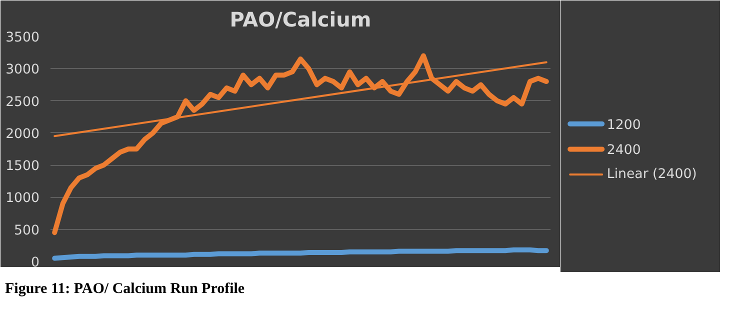 Image resolution: width=748 pixels, height=334 pixels. I want to click on y-tick-label: 1500, so click(23, 166).